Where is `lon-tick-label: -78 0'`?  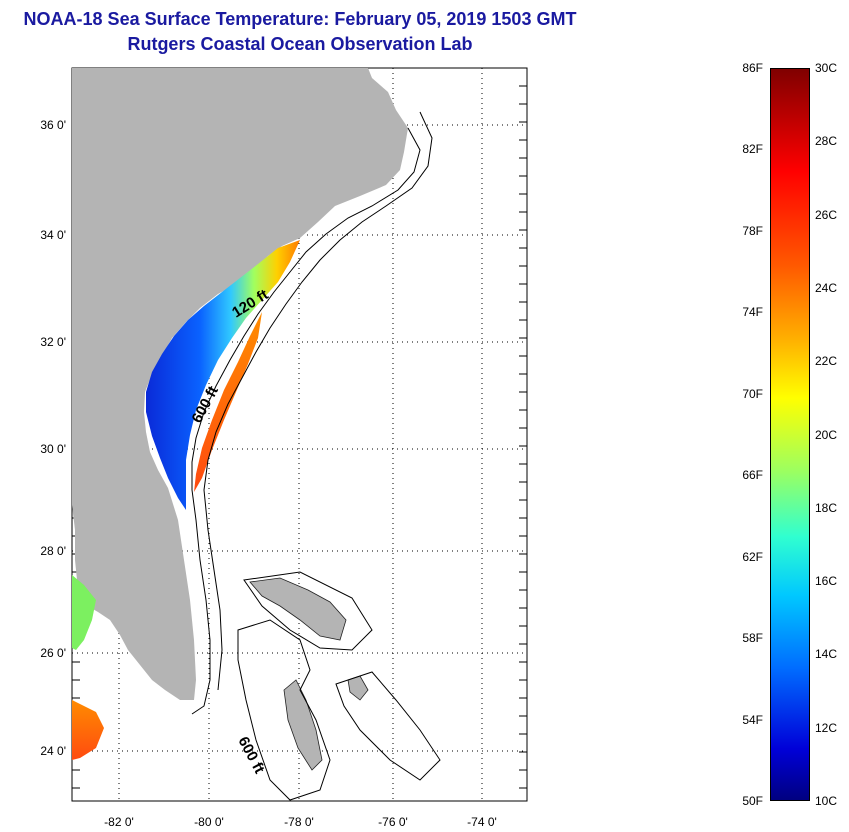
lon-tick-label: -78 0' is located at coordinates (299, 822).